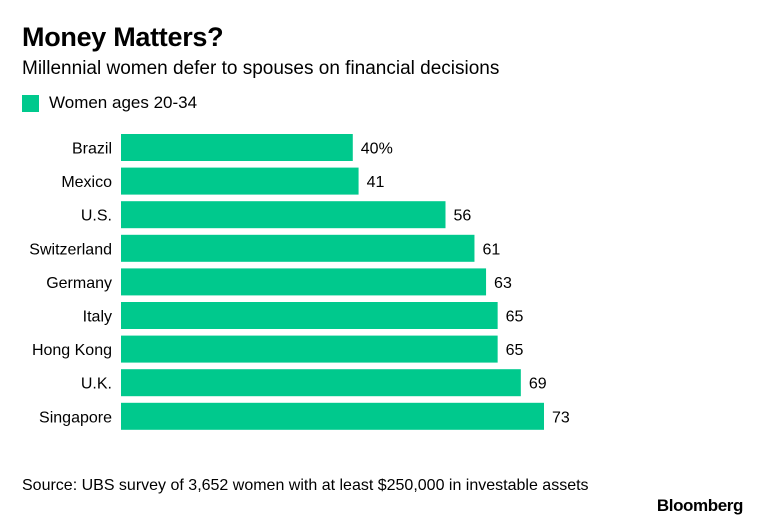 This screenshot has width=759, height=524. What do you see at coordinates (79, 283) in the screenshot?
I see `category-label: Germany` at bounding box center [79, 283].